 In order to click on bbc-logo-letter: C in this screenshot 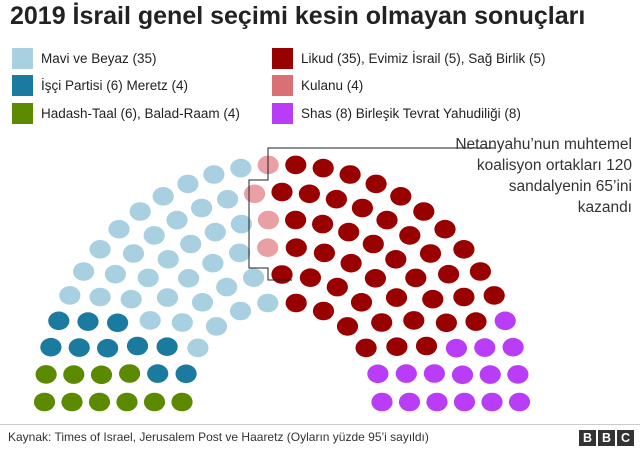, I will do `click(625, 438)`.